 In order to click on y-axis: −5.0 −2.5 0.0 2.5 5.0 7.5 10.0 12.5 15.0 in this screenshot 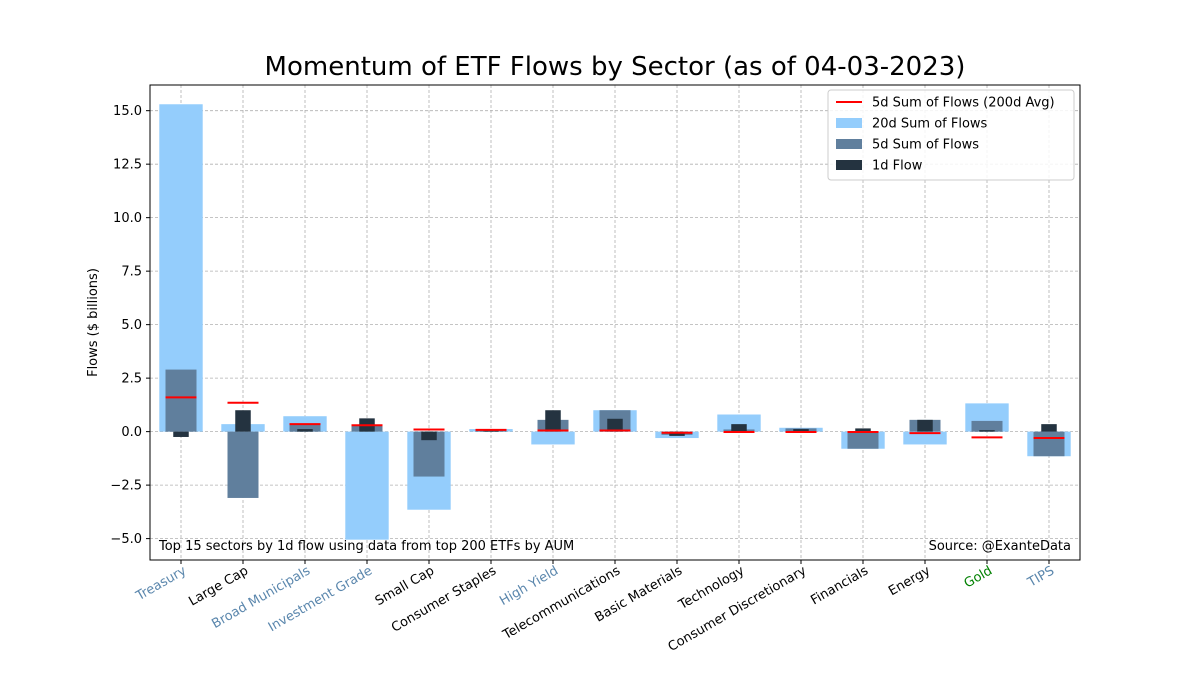, I will do `click(130, 325)`.